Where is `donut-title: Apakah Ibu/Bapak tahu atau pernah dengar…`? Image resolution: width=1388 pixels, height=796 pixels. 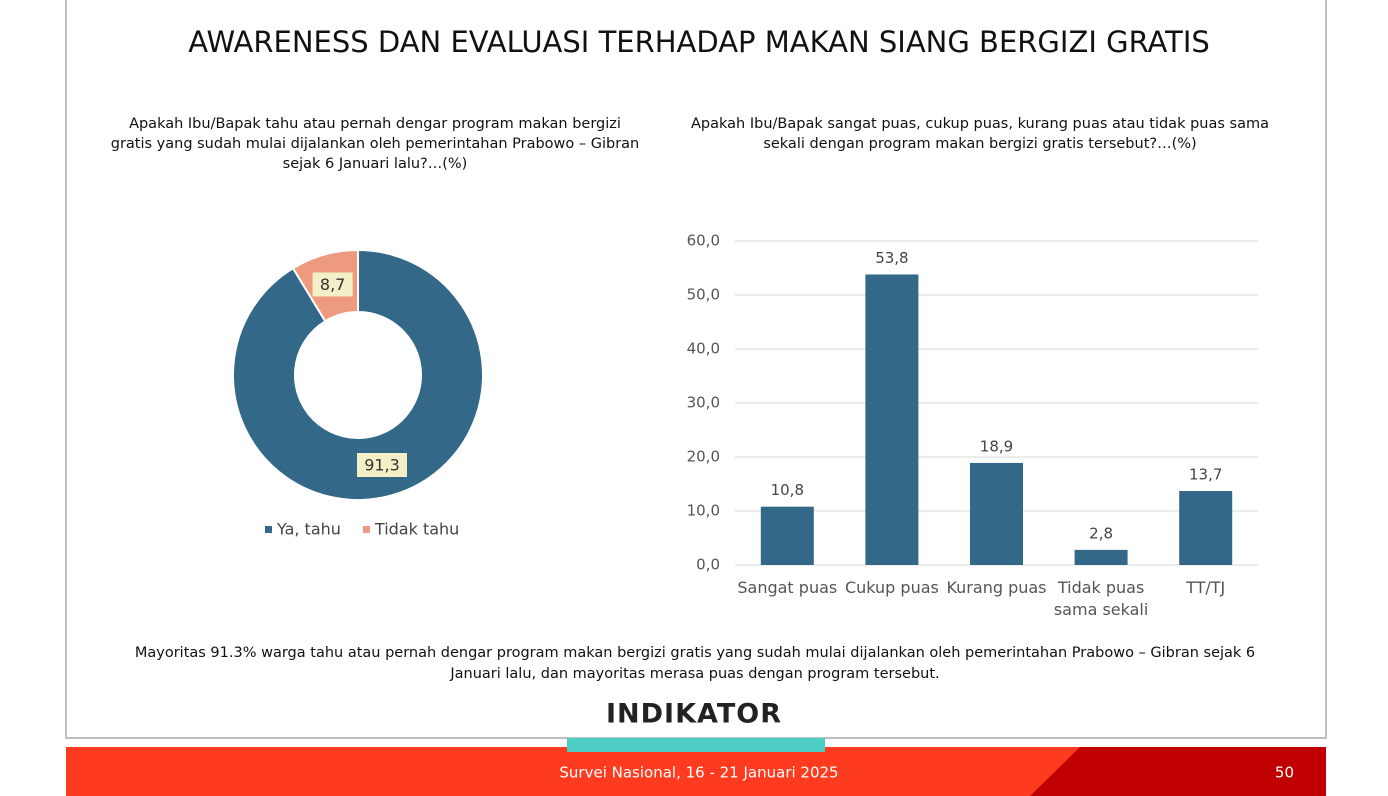 donut-title: Apakah Ibu/Bapak tahu atau pernah dengar… is located at coordinates (375, 144).